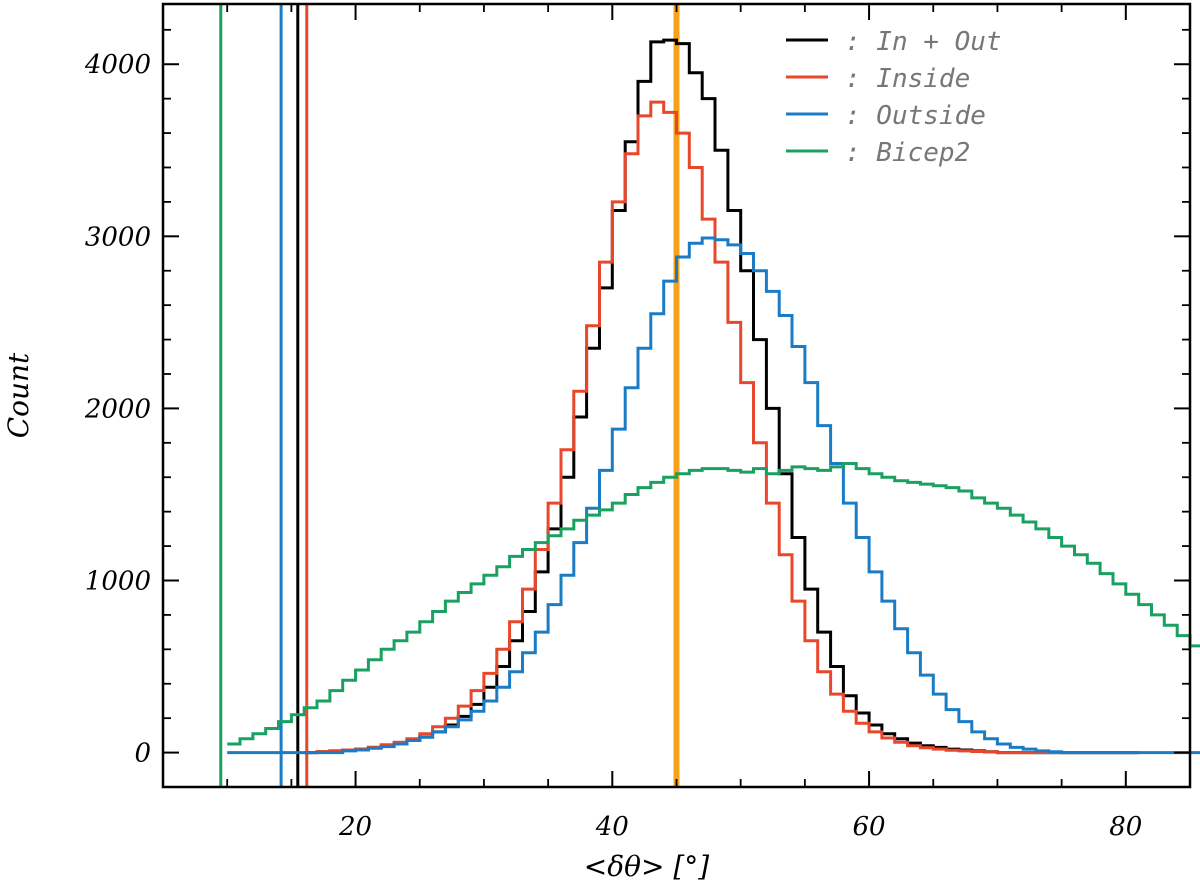 Image resolution: width=1200 pixels, height=890 pixels. What do you see at coordinates (894, 97) in the screenshot?
I see `legend: : In + Out : Inside : Outside : Bicep2` at bounding box center [894, 97].